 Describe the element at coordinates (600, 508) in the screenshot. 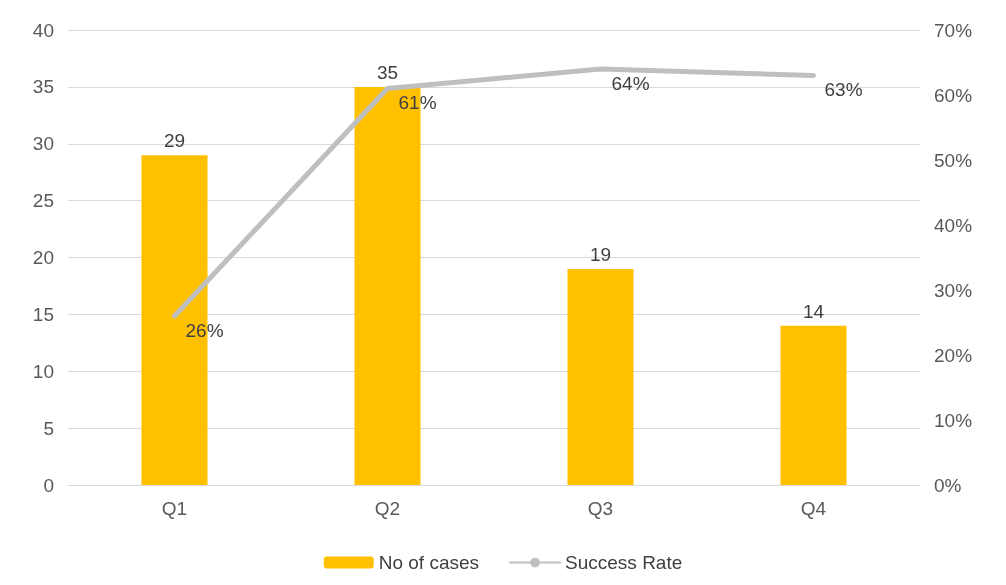

I see `x-tick-label: Q3` at that location.